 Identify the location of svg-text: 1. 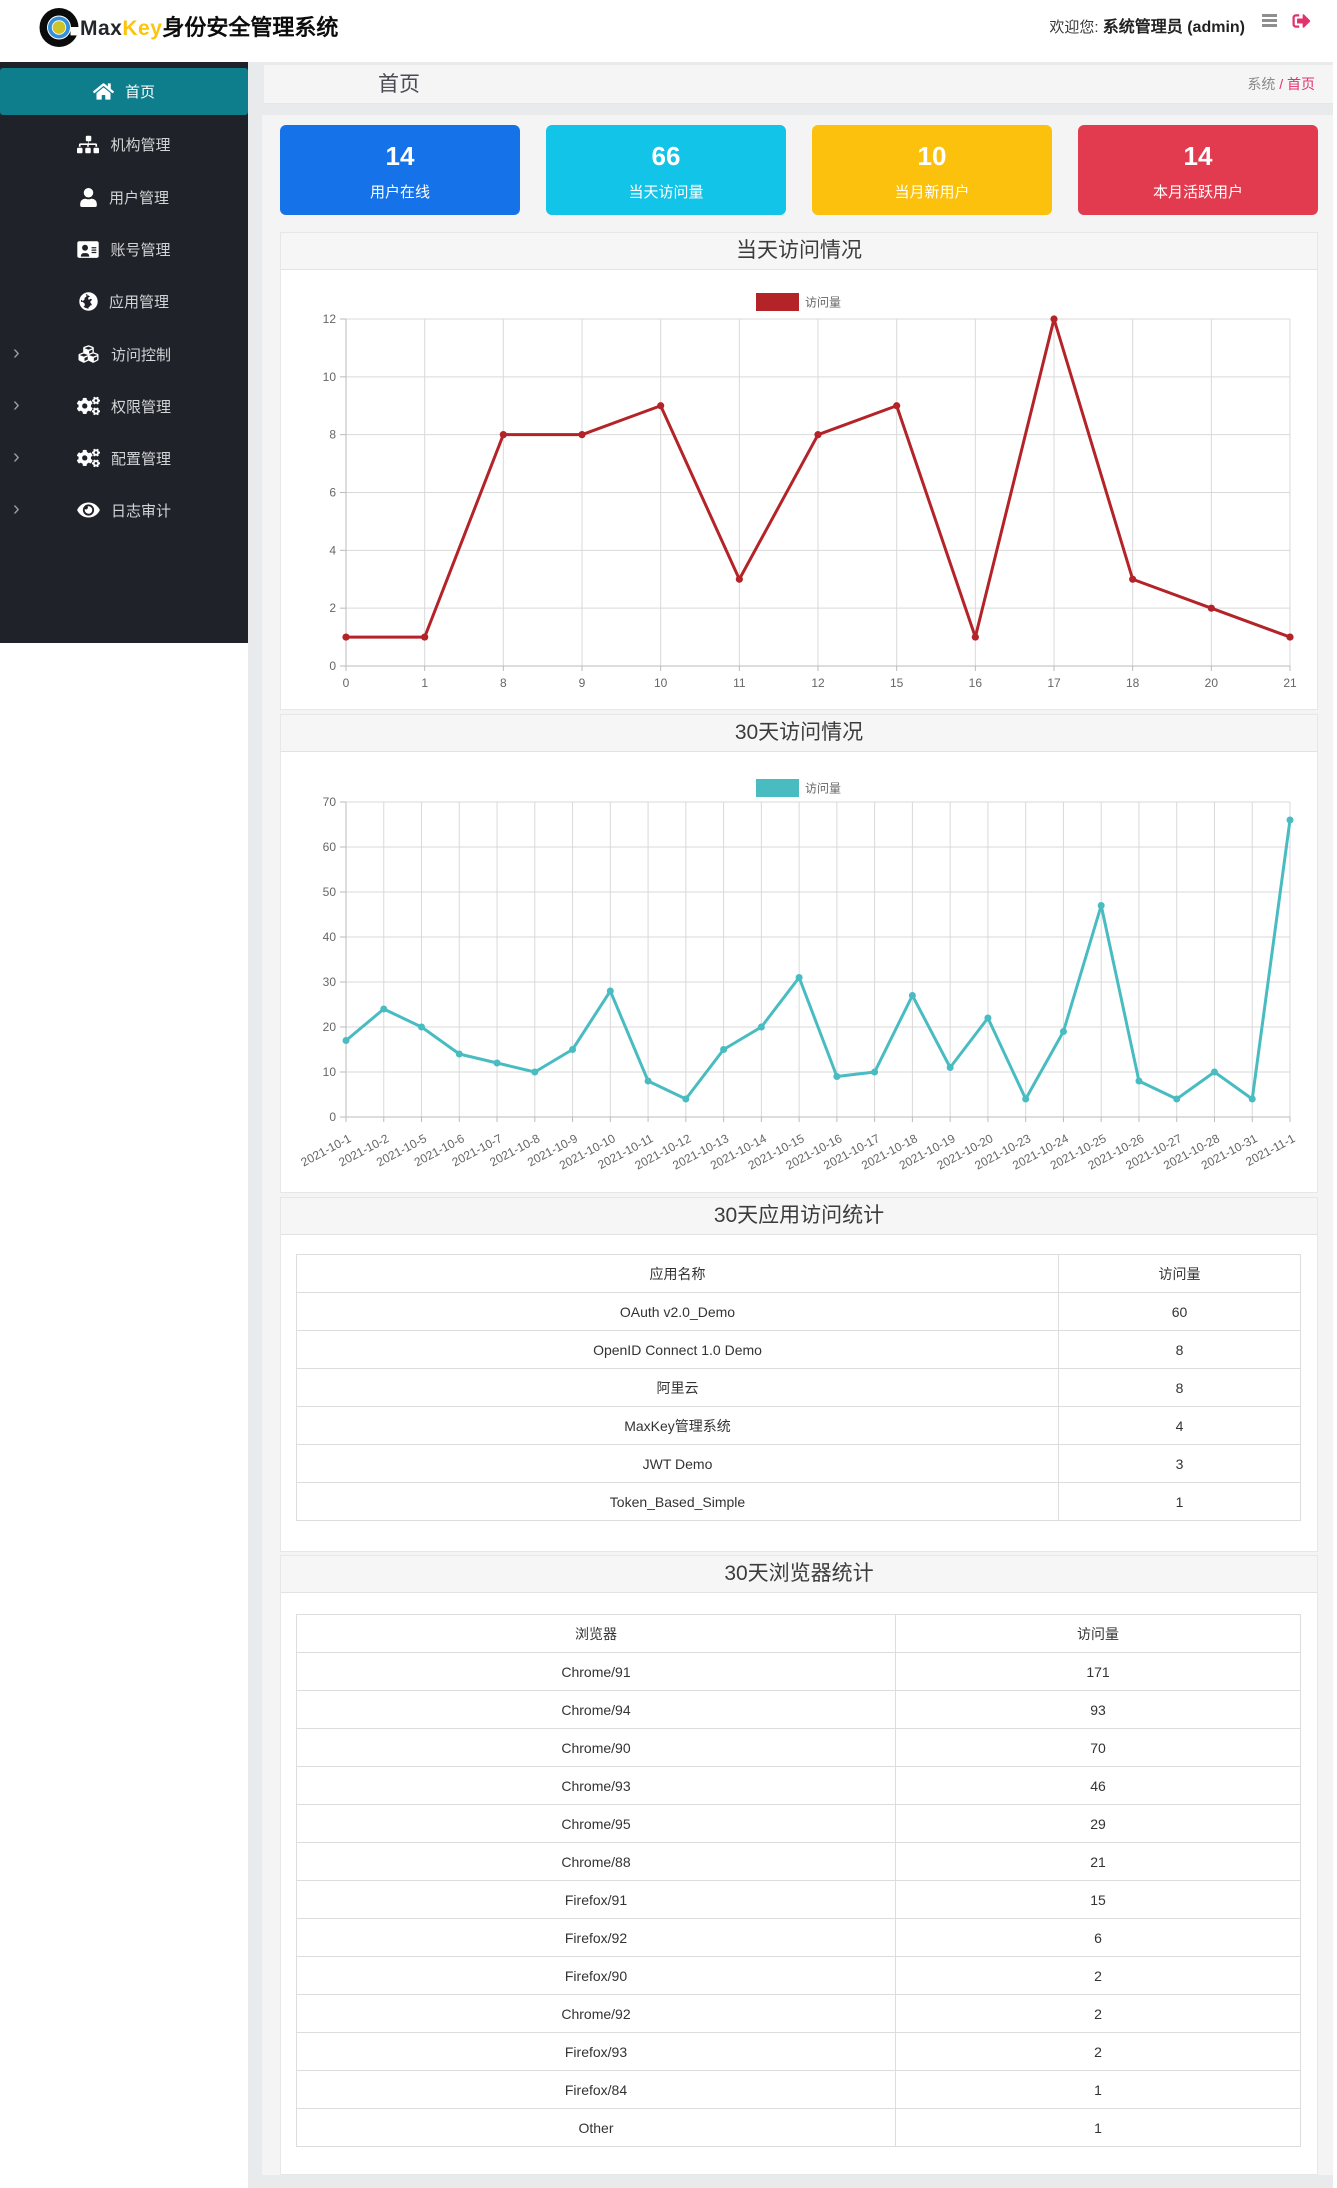
(424, 683).